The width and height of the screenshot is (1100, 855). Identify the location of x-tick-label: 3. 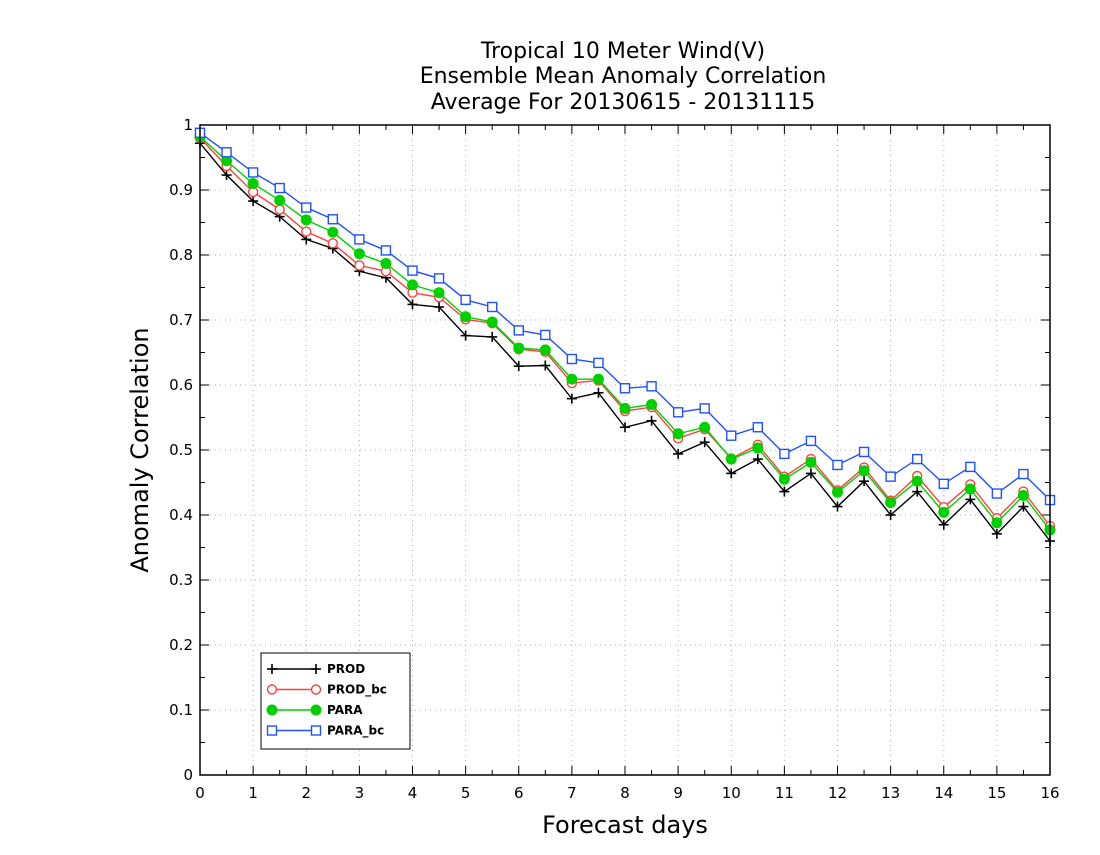
(360, 793).